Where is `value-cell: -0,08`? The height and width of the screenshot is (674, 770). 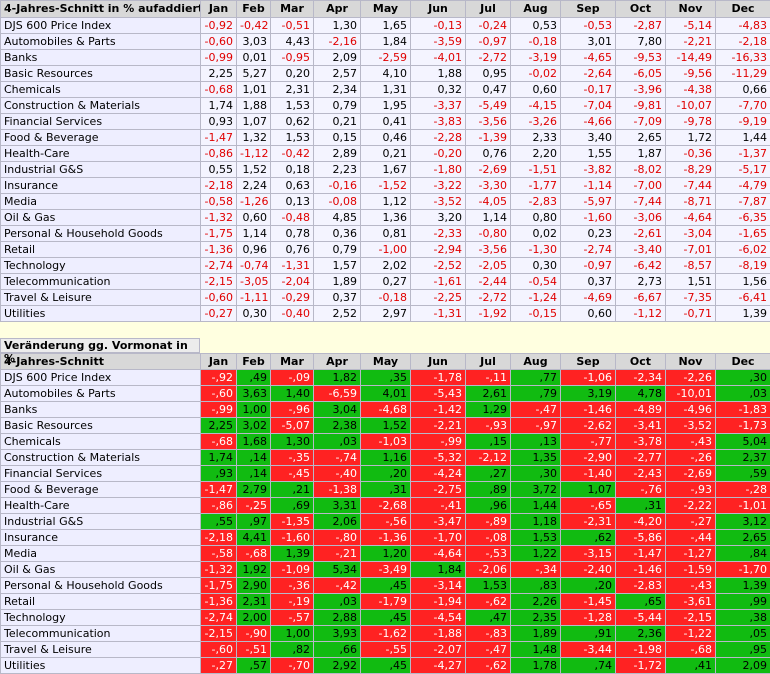 value-cell: -0,08 is located at coordinates (337, 201).